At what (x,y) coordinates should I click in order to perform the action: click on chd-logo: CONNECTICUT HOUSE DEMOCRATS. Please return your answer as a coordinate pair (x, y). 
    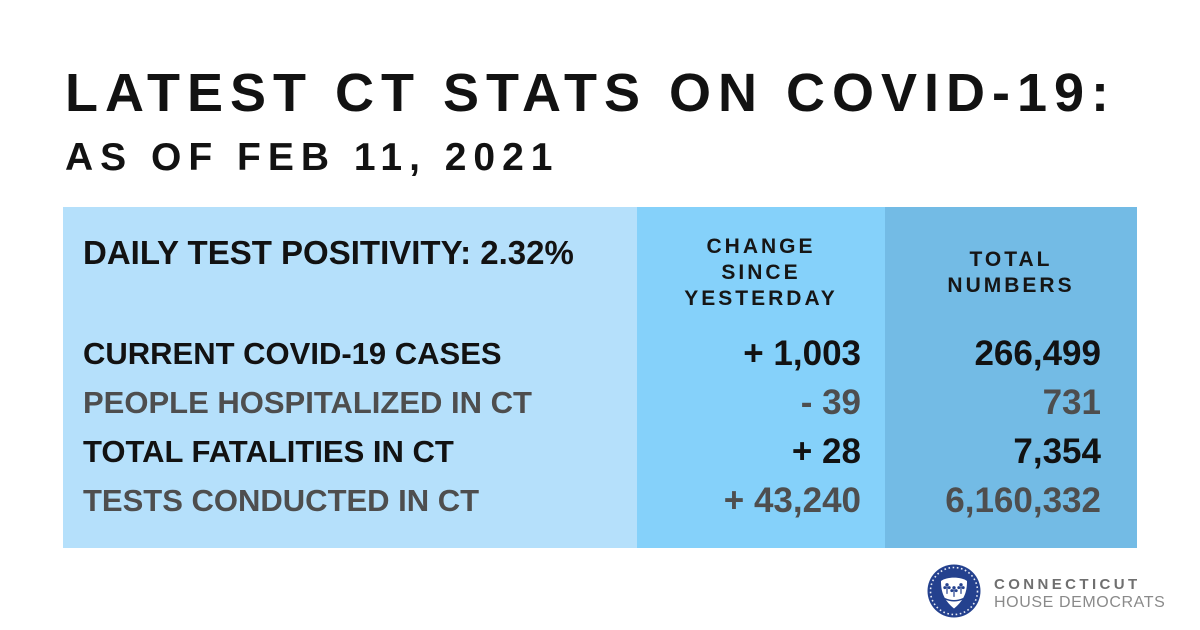
    Looking at the image, I should click on (1045, 593).